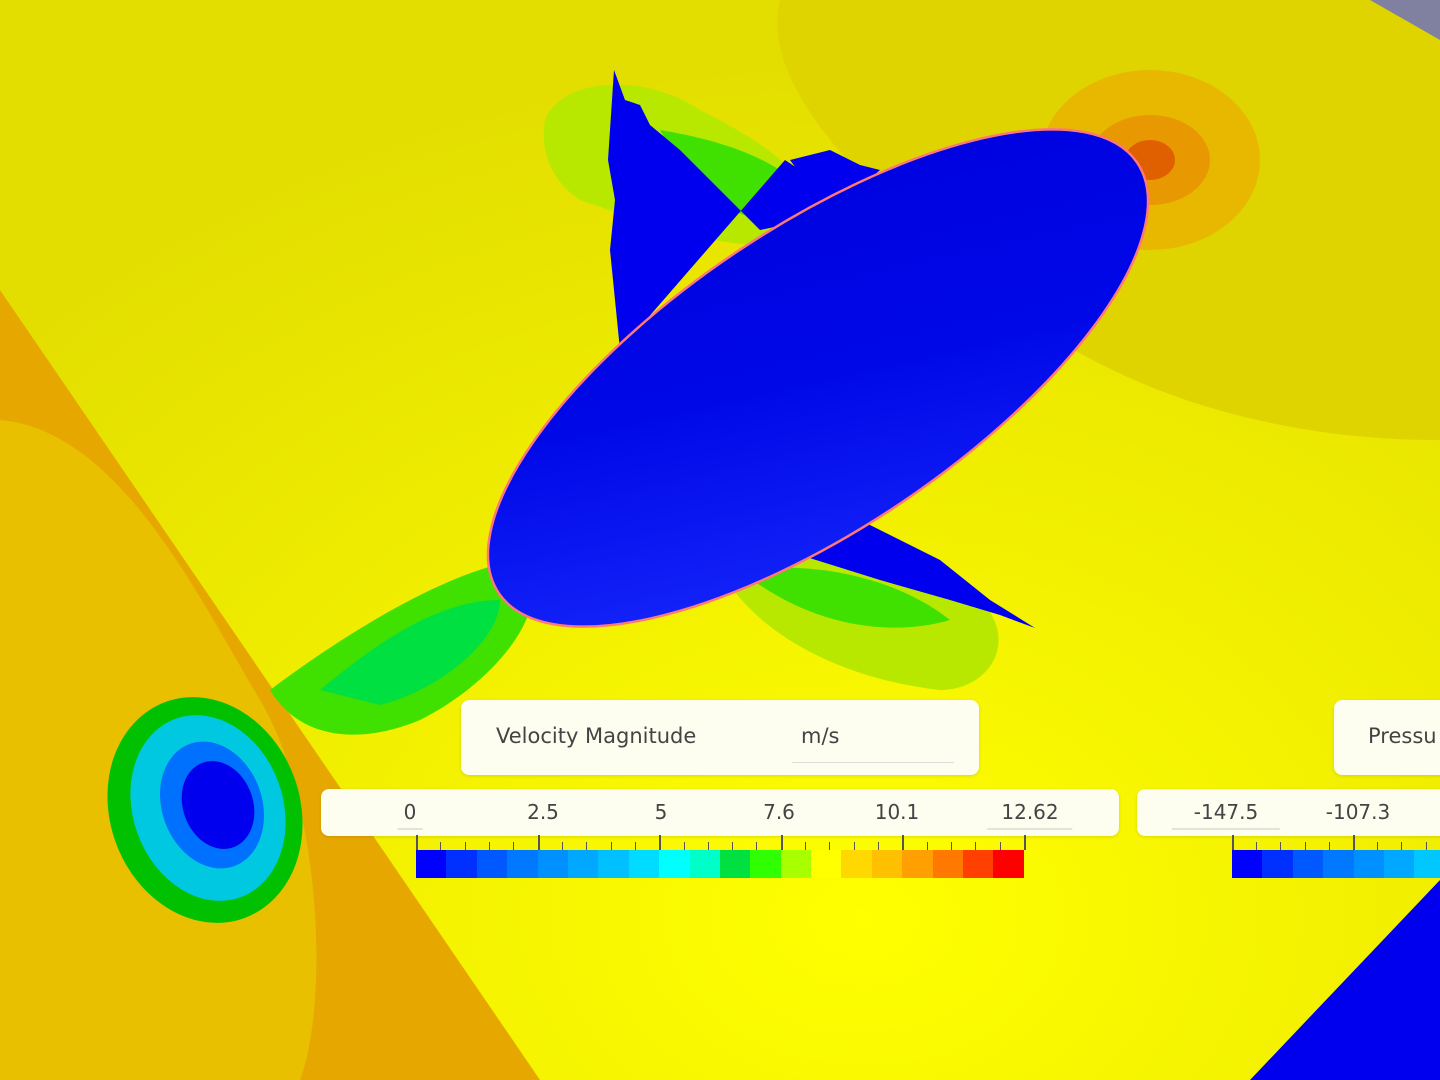 This screenshot has height=1080, width=1440. Describe the element at coordinates (835, 182) in the screenshot. I see `fin-right-top` at that location.